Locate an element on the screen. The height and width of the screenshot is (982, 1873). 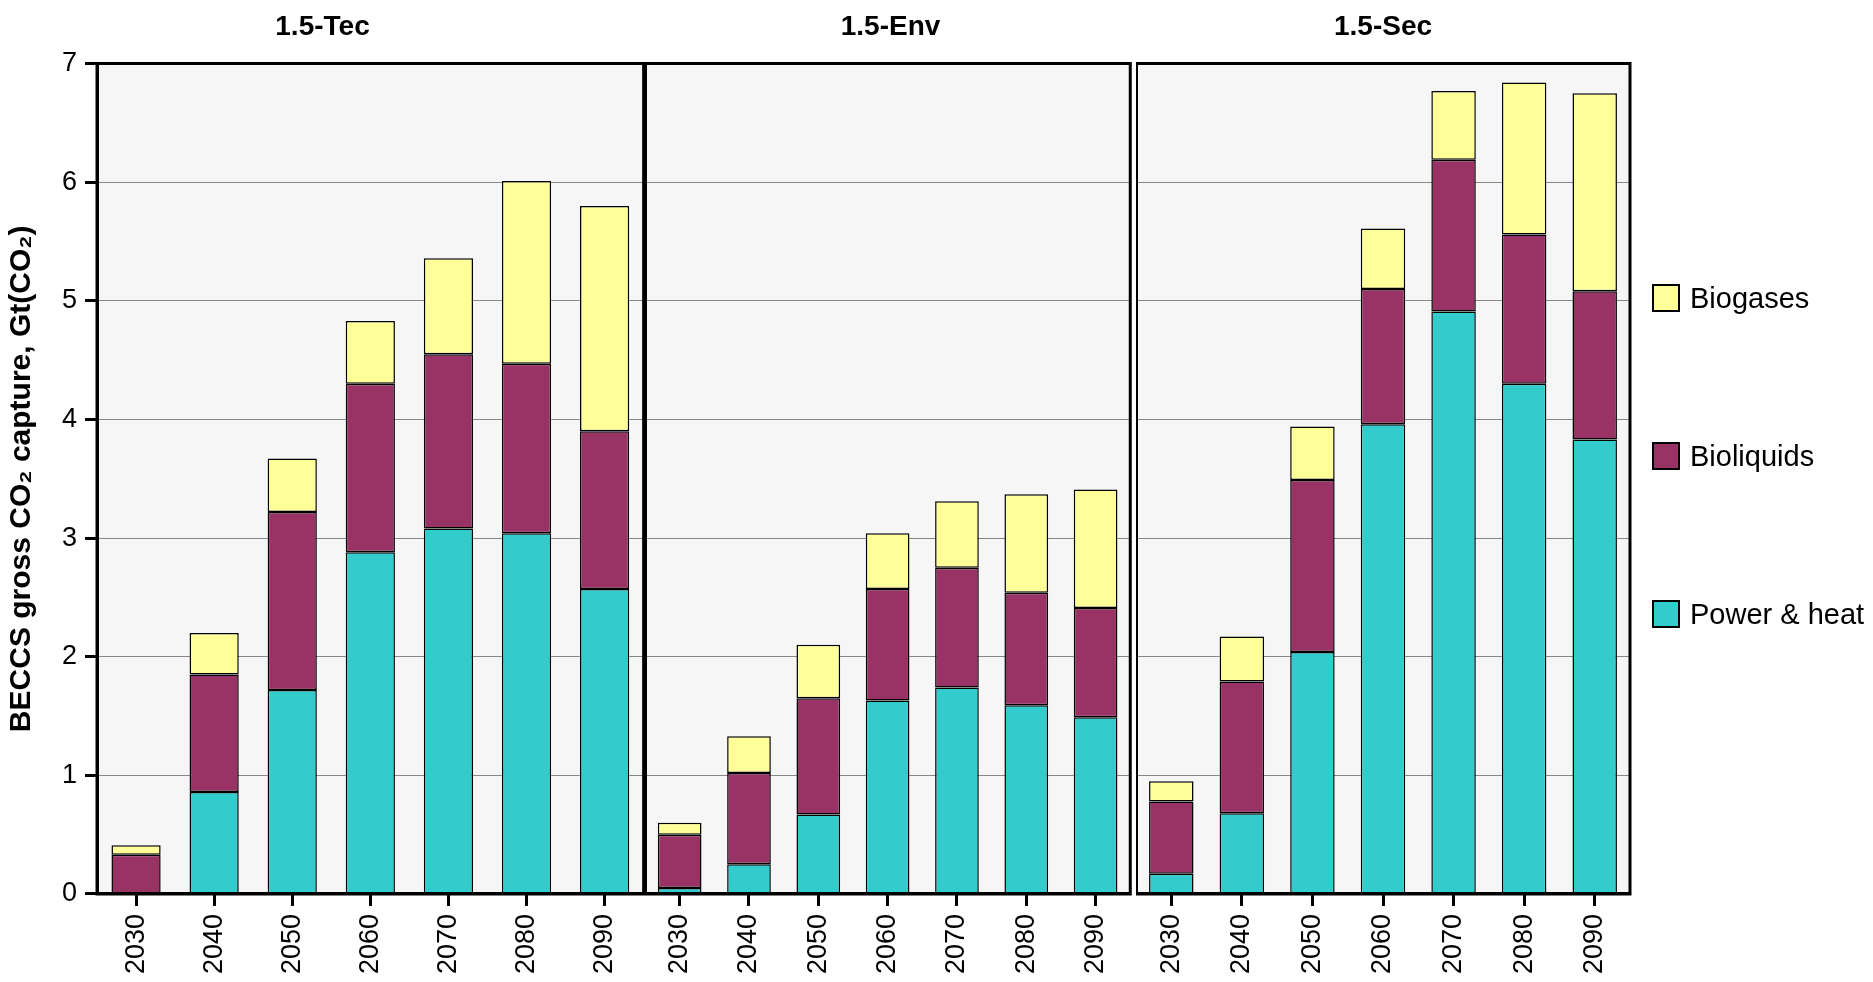
chart-title: 1.5-Sec is located at coordinates (1383, 25).